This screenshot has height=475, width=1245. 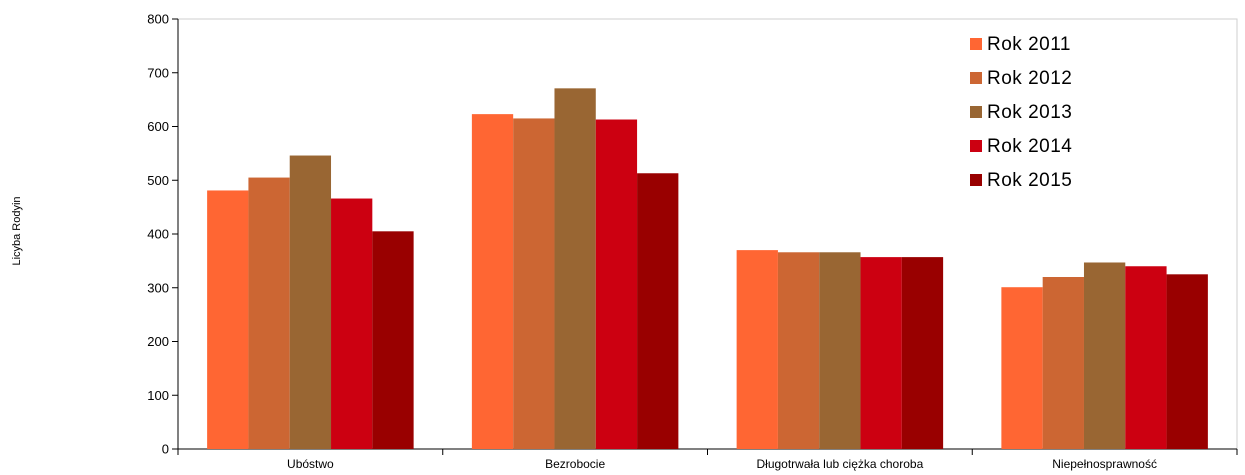 I want to click on y-axis-label: Licyba Rodyin, so click(x=17, y=230).